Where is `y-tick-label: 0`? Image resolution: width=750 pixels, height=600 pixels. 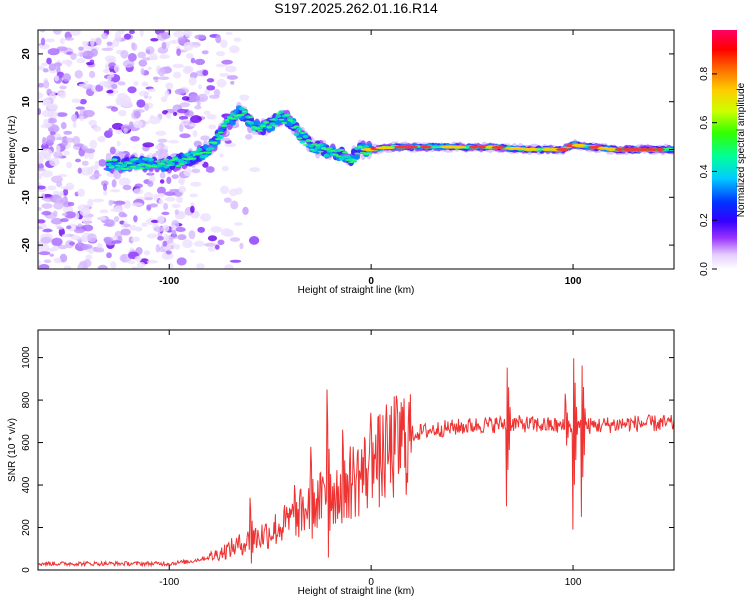
y-tick-label: 0 is located at coordinates (26, 570).